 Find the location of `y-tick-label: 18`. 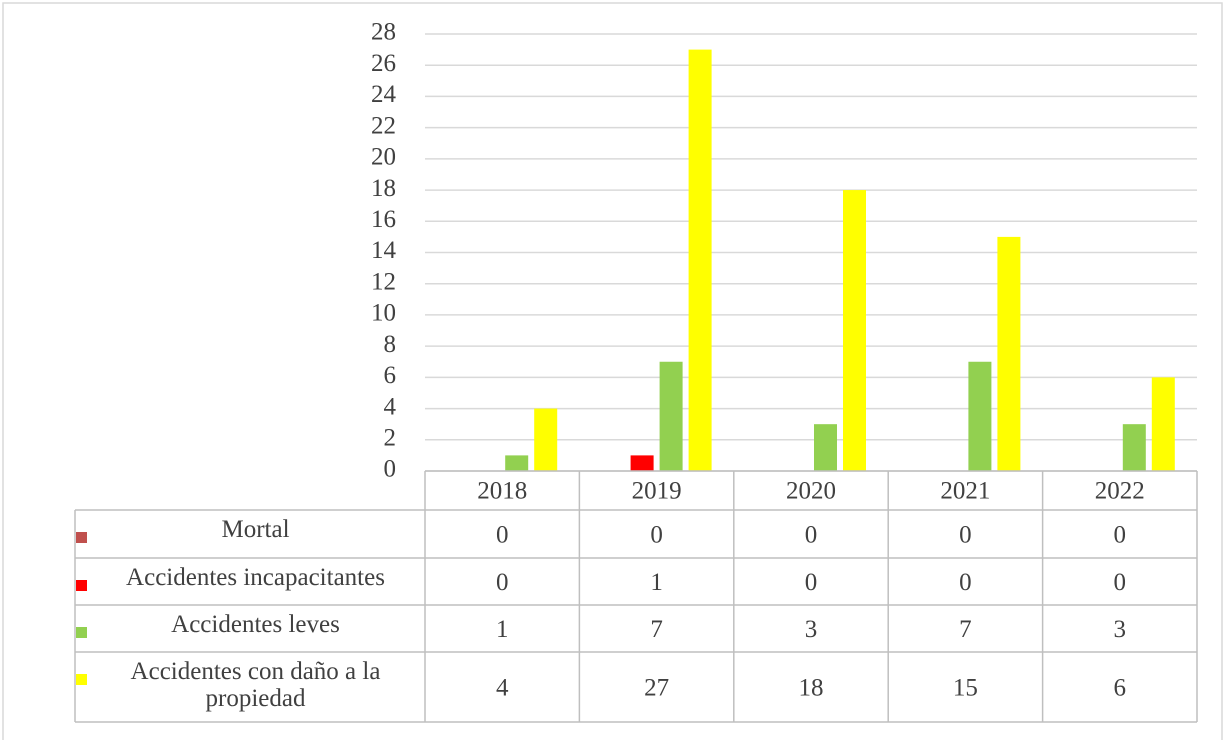

y-tick-label: 18 is located at coordinates (383, 188).